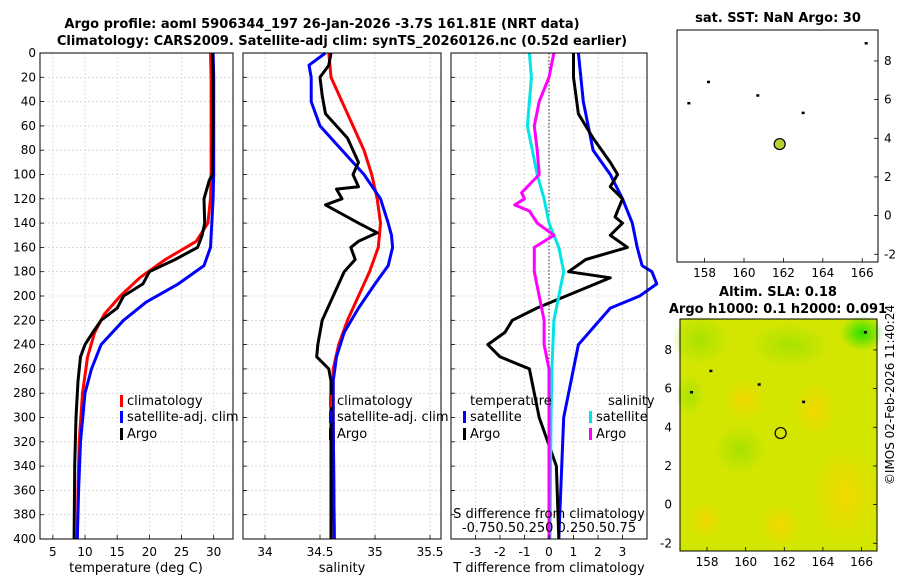  Describe the element at coordinates (144, 296) in the screenshot. I see `series-line-climatology` at that location.